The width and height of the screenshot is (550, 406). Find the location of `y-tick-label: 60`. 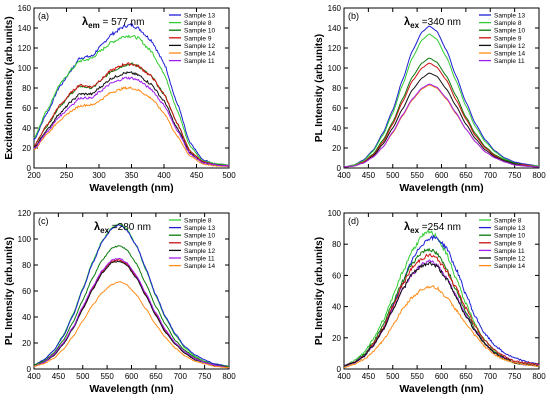

y-tick-label: 60 is located at coordinates (336, 275).